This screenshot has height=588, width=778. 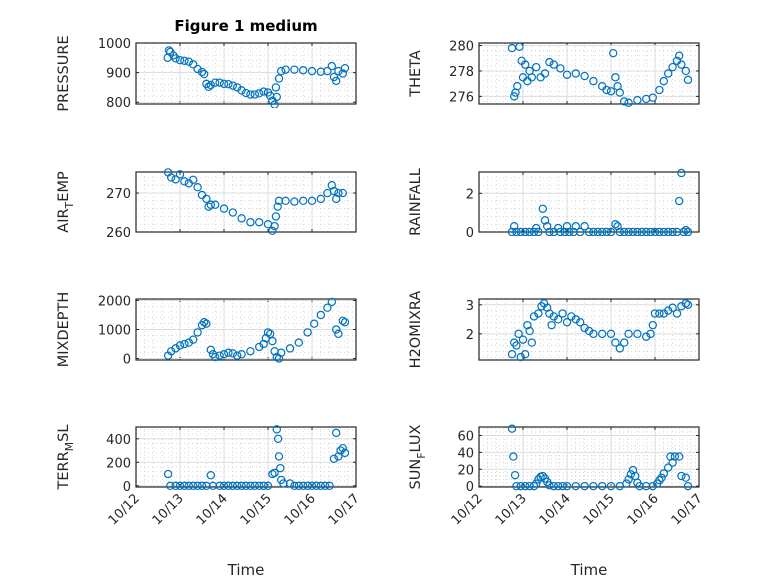 I want to click on y-label-text: RAINFALL, so click(x=416, y=202).